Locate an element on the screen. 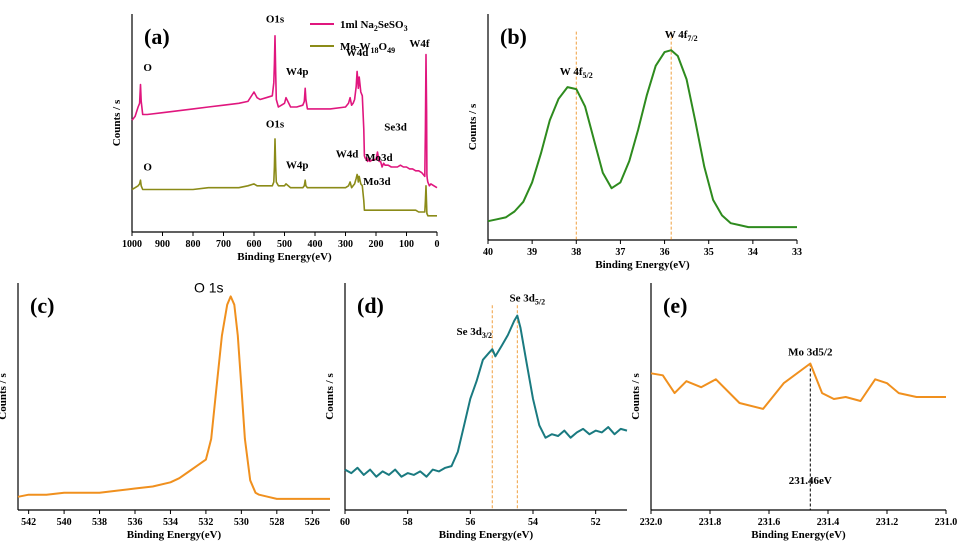 Image resolution: width=970 pixels, height=550 pixels. annotation-b-0: W 4f5/2 is located at coordinates (576, 73).